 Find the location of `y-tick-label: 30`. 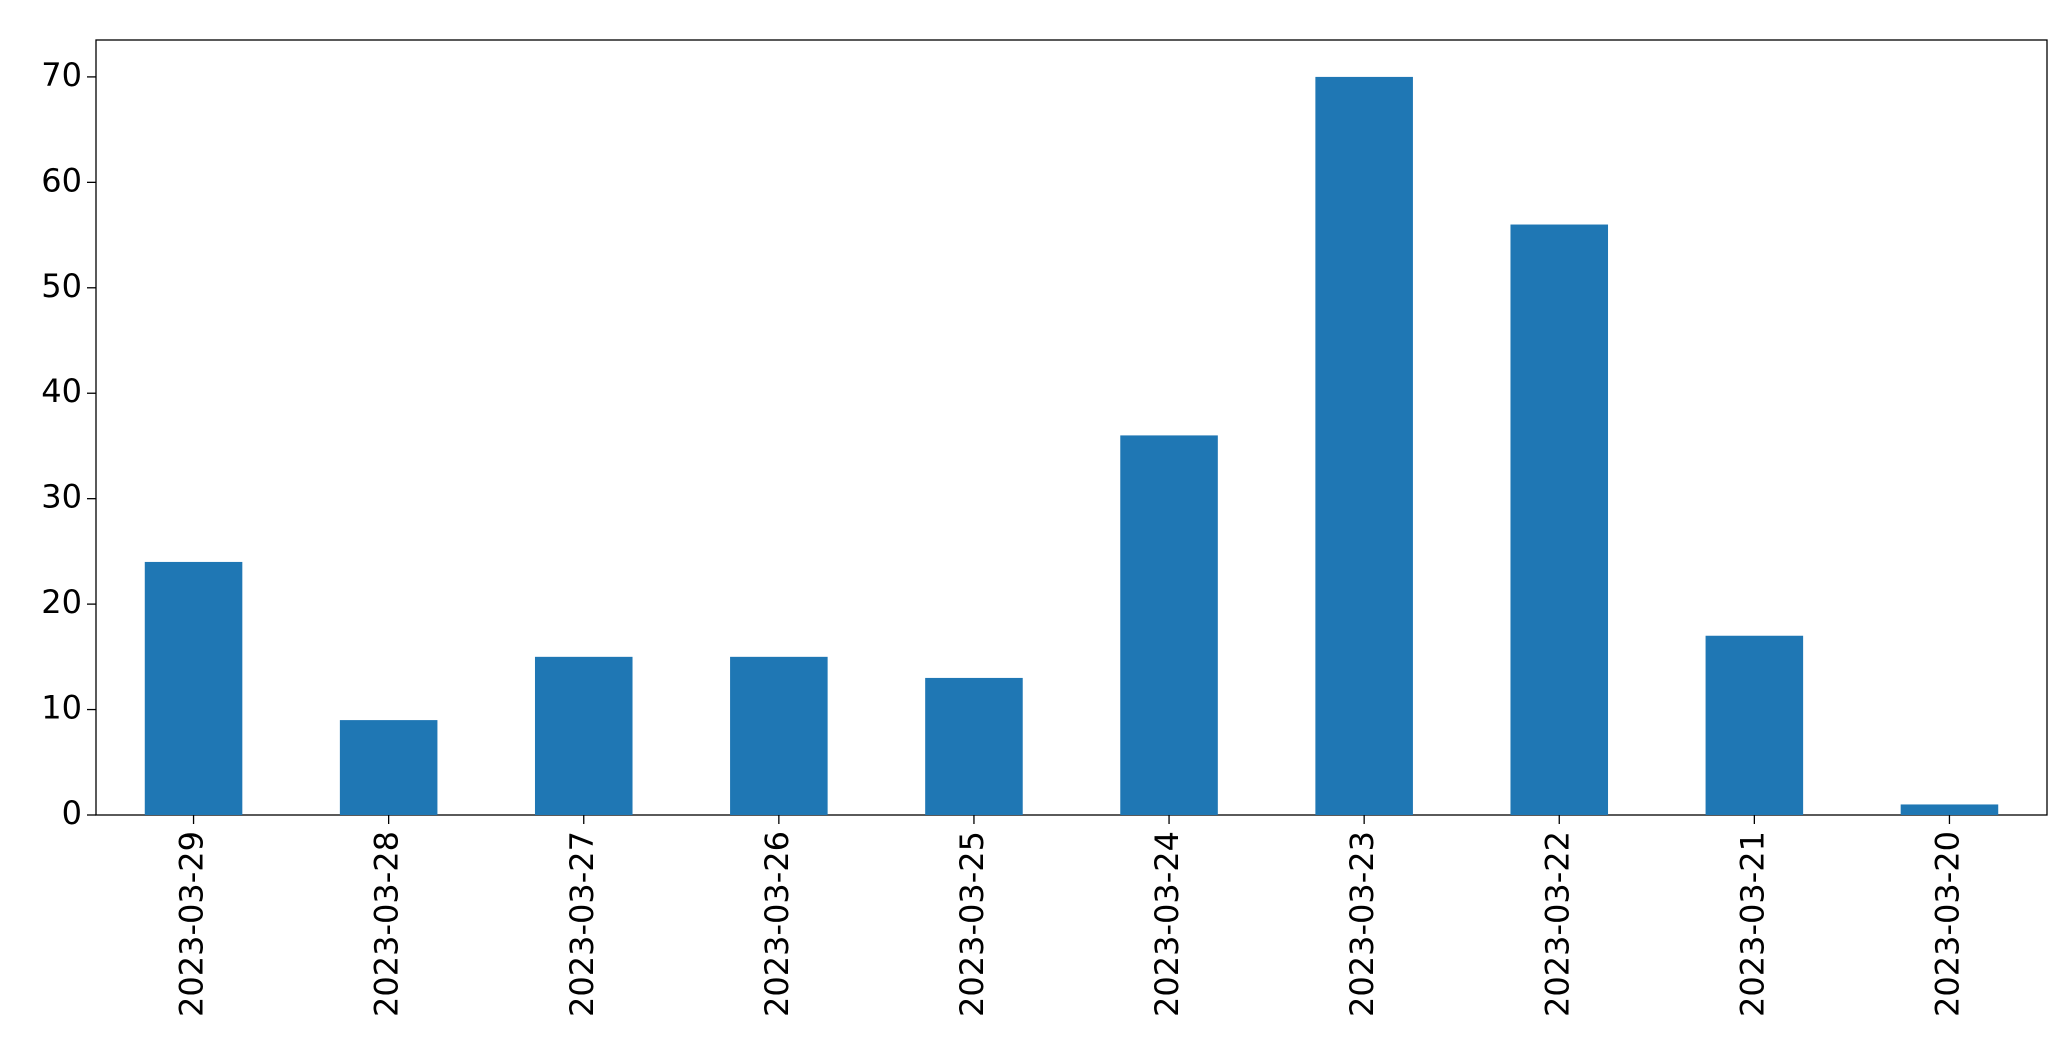

y-tick-label: 30 is located at coordinates (61, 497).